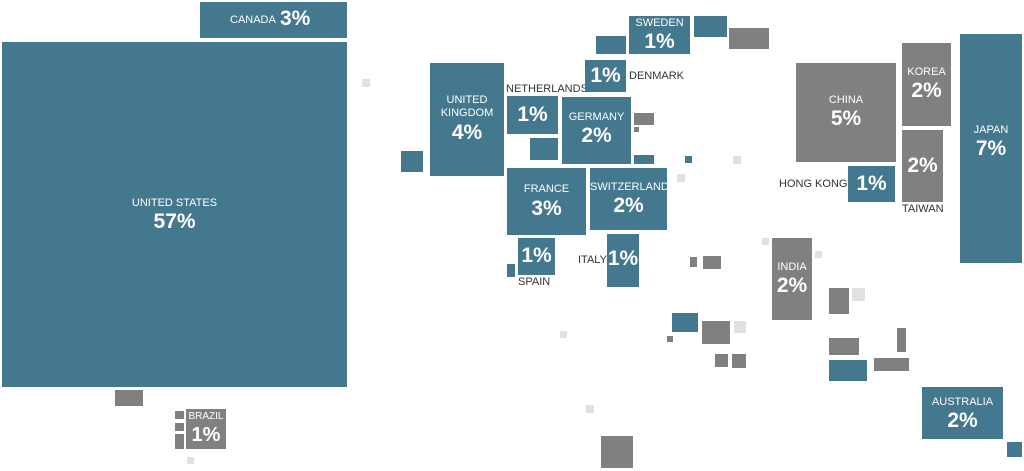 This screenshot has width=1024, height=471. Describe the element at coordinates (710, 26) in the screenshot. I see `finland-block` at that location.